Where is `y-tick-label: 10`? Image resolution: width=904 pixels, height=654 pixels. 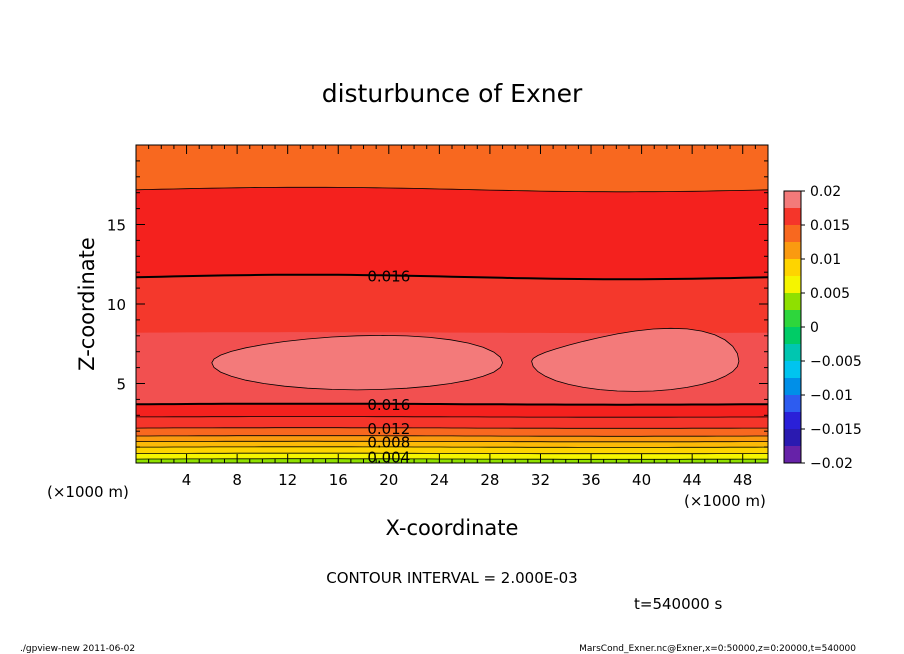
y-tick-label: 10 is located at coordinates (116, 305).